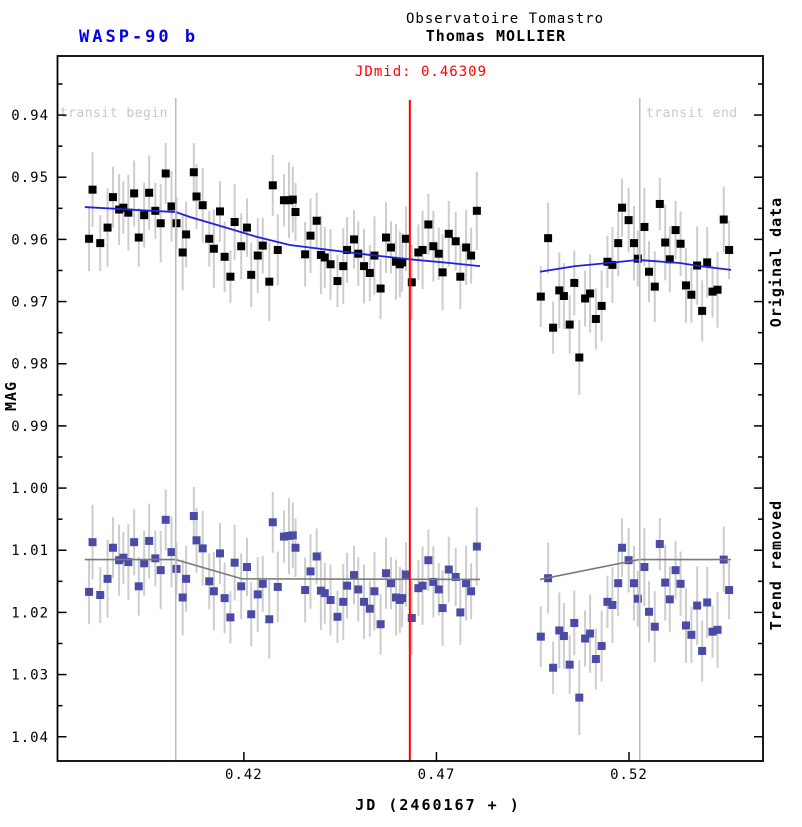 Image resolution: width=802 pixels, height=827 pixels. Describe the element at coordinates (635, 266) in the screenshot. I see `trend-curve` at that location.